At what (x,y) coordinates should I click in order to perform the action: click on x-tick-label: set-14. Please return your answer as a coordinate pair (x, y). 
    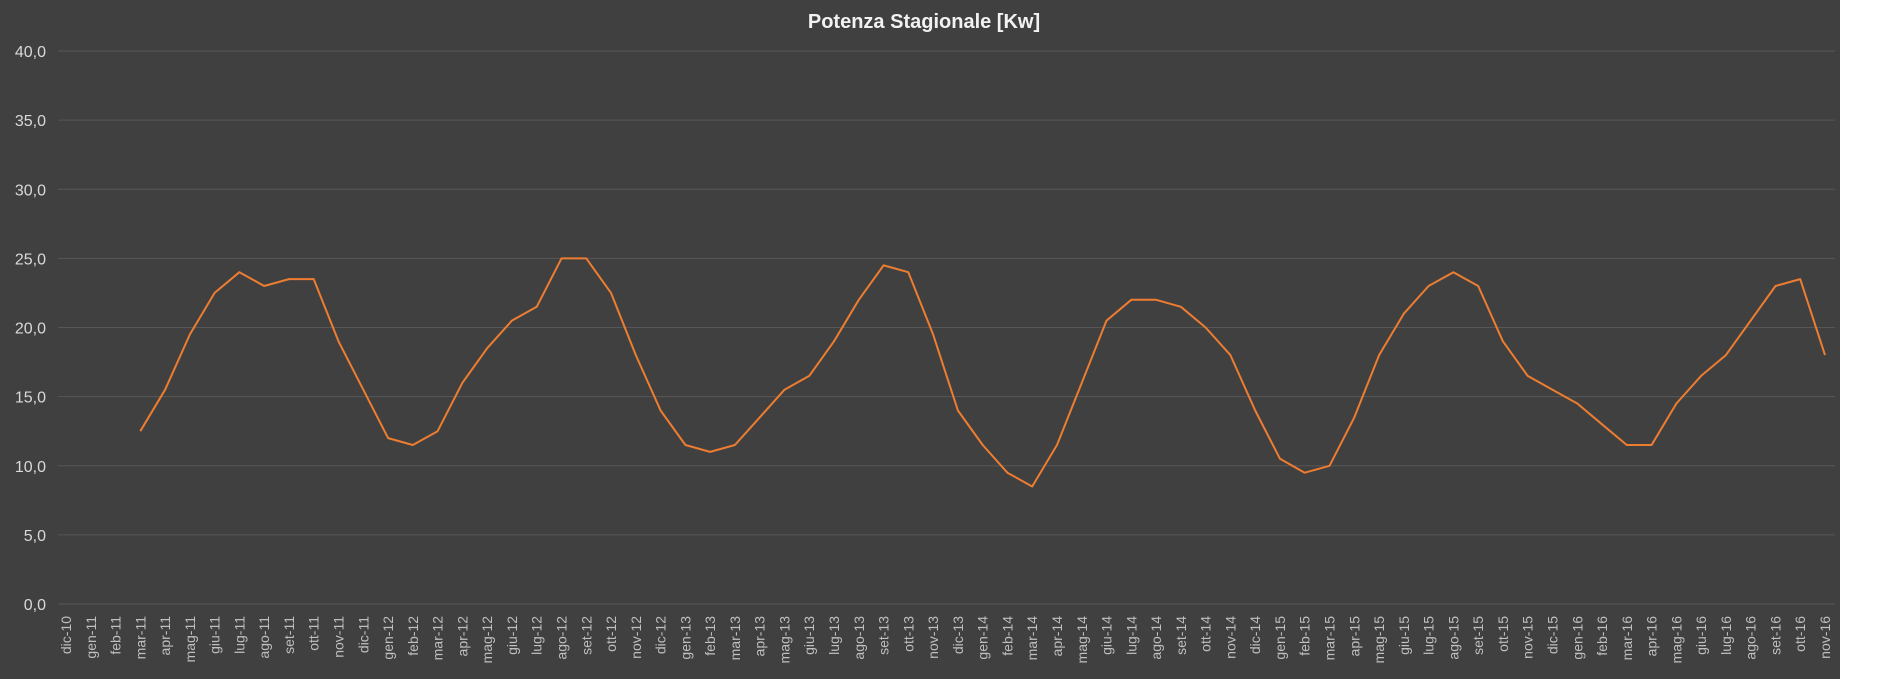
    Looking at the image, I should click on (1181, 635).